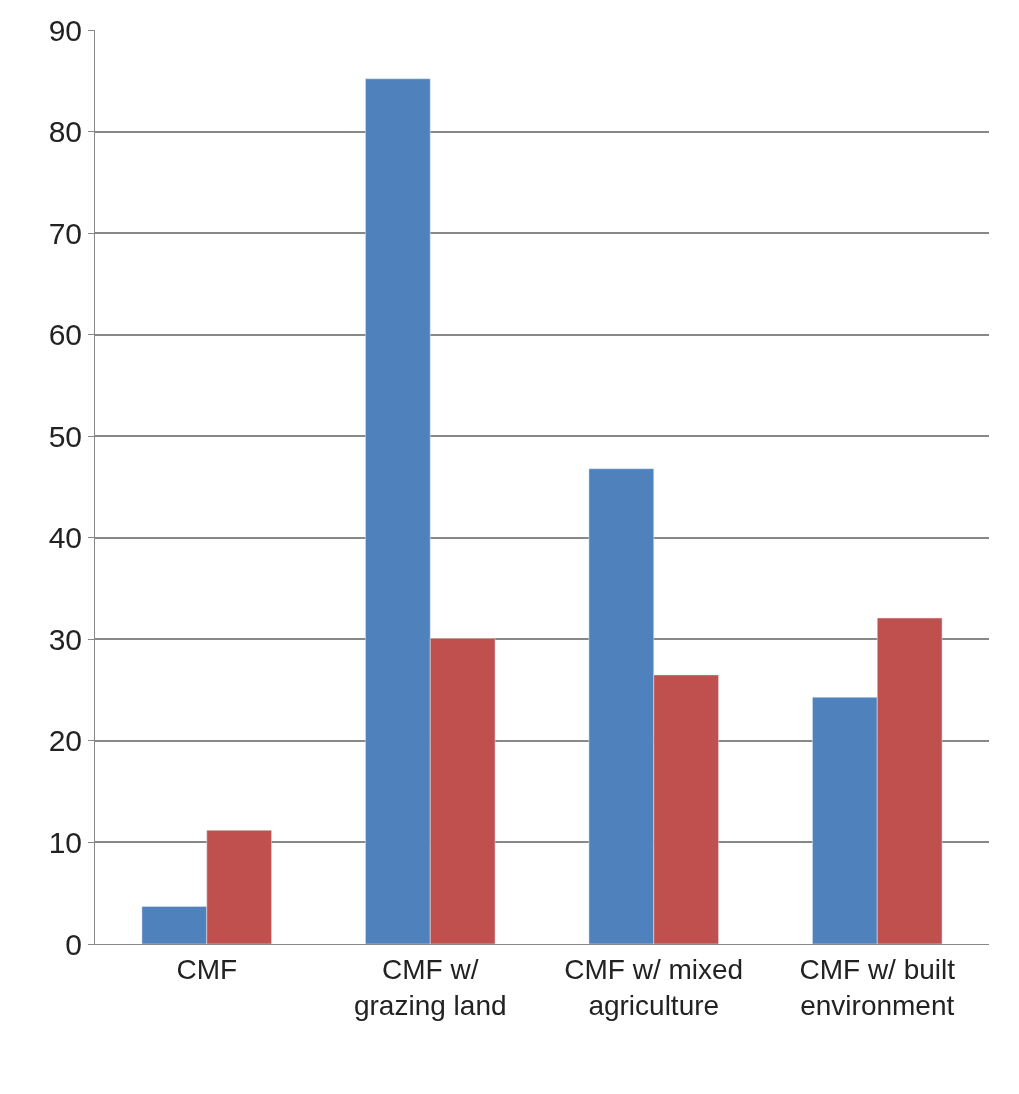 The width and height of the screenshot is (1019, 1094). I want to click on x-tick-label: CMF w/ mixed agriculture, so click(654, 987).